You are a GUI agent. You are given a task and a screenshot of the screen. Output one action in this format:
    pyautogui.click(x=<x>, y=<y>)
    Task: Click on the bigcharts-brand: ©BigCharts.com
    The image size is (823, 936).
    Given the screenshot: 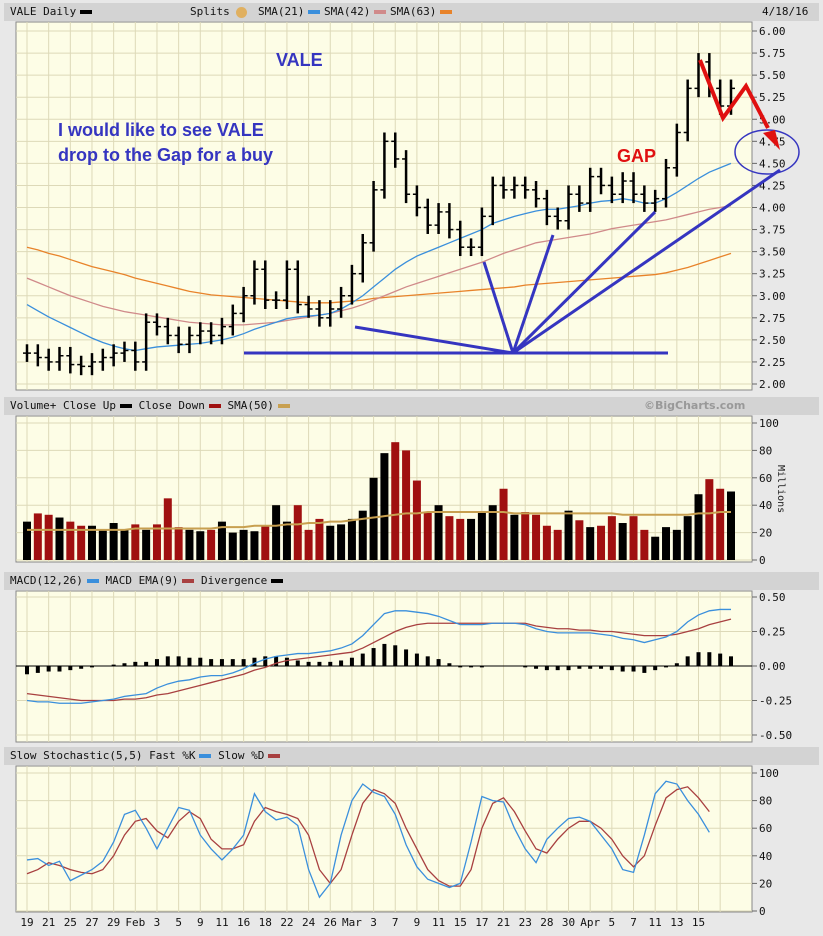 What is the action you would take?
    pyautogui.click(x=695, y=405)
    